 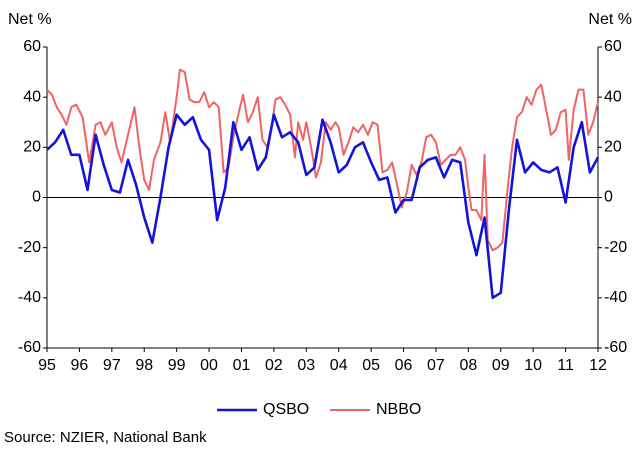 What do you see at coordinates (339, 365) in the screenshot?
I see `x-tick-label: 04` at bounding box center [339, 365].